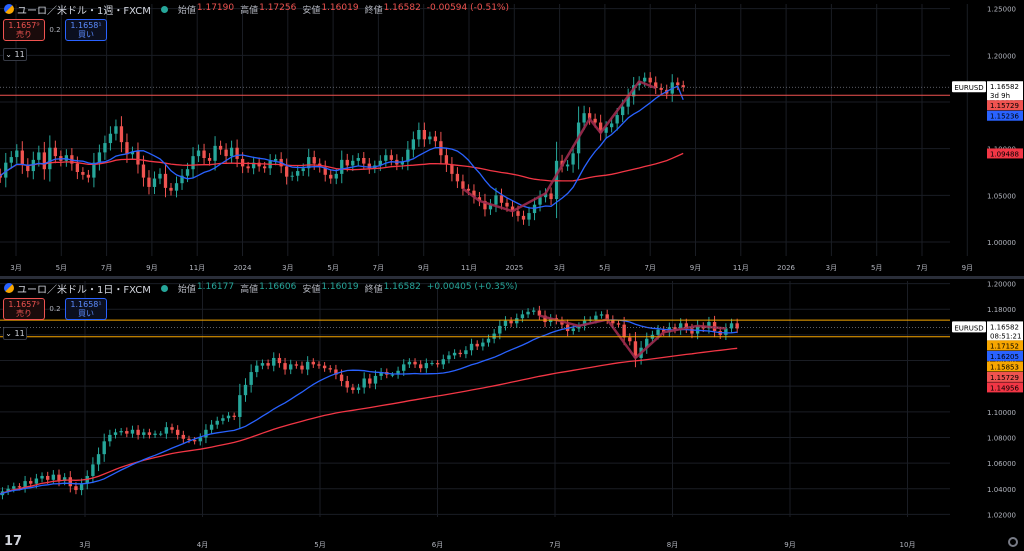  Describe the element at coordinates (786, 268) in the screenshot. I see `x-axis-label: 2026` at that location.